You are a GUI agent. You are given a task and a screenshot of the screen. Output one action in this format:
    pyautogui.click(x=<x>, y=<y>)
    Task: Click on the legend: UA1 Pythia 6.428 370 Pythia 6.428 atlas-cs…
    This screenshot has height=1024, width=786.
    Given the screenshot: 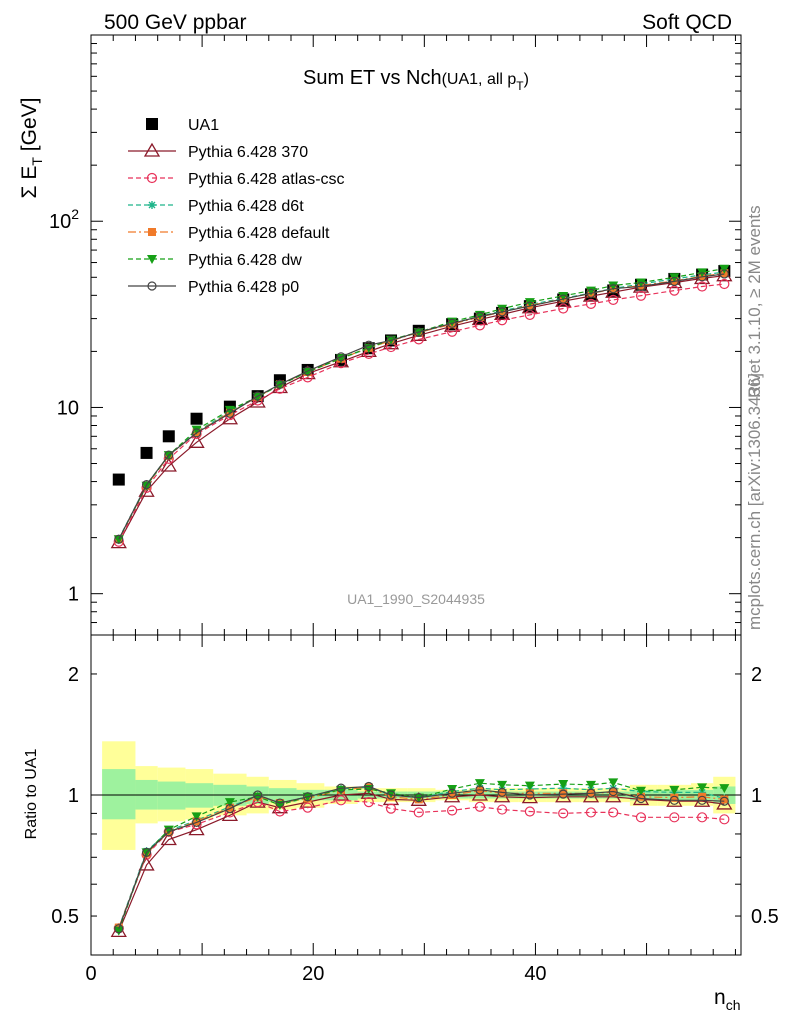 What is the action you would take?
    pyautogui.click(x=236, y=206)
    